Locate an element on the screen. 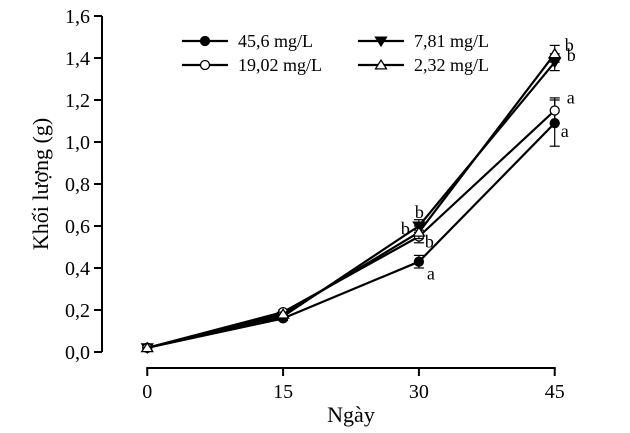 The width and height of the screenshot is (630, 433). legend-item: 45,6 mg/L is located at coordinates (247, 41).